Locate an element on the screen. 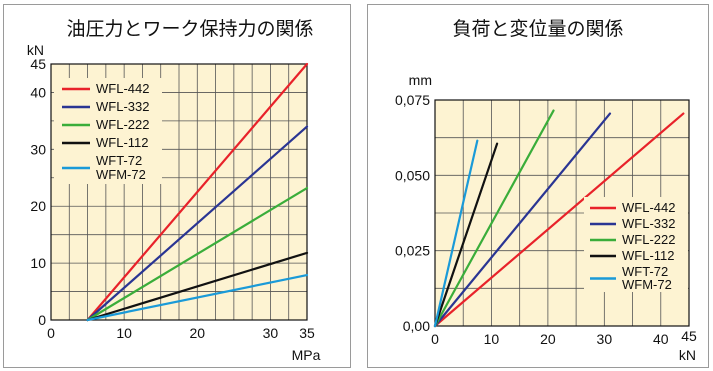 The height and width of the screenshot is (371, 713). y-axis-label: kN is located at coordinates (35, 50).